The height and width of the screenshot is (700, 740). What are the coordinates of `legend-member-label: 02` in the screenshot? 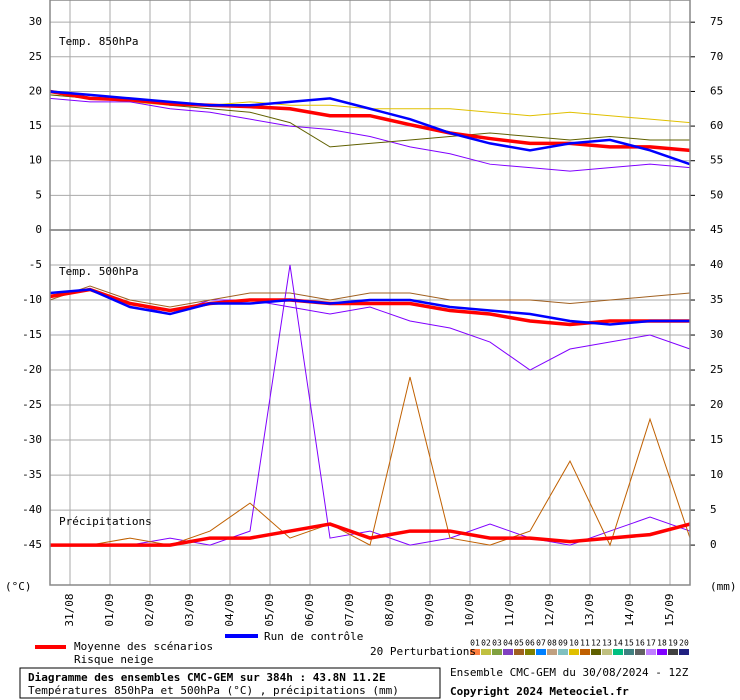 It's located at (486, 643).